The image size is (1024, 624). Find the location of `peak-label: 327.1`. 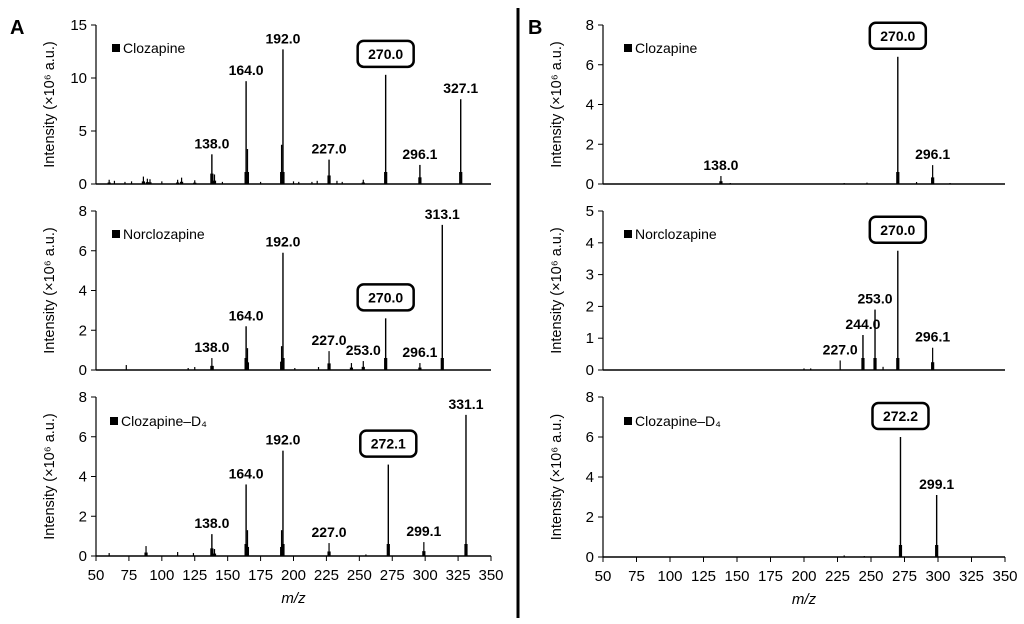

peak-label: 327.1 is located at coordinates (460, 88).